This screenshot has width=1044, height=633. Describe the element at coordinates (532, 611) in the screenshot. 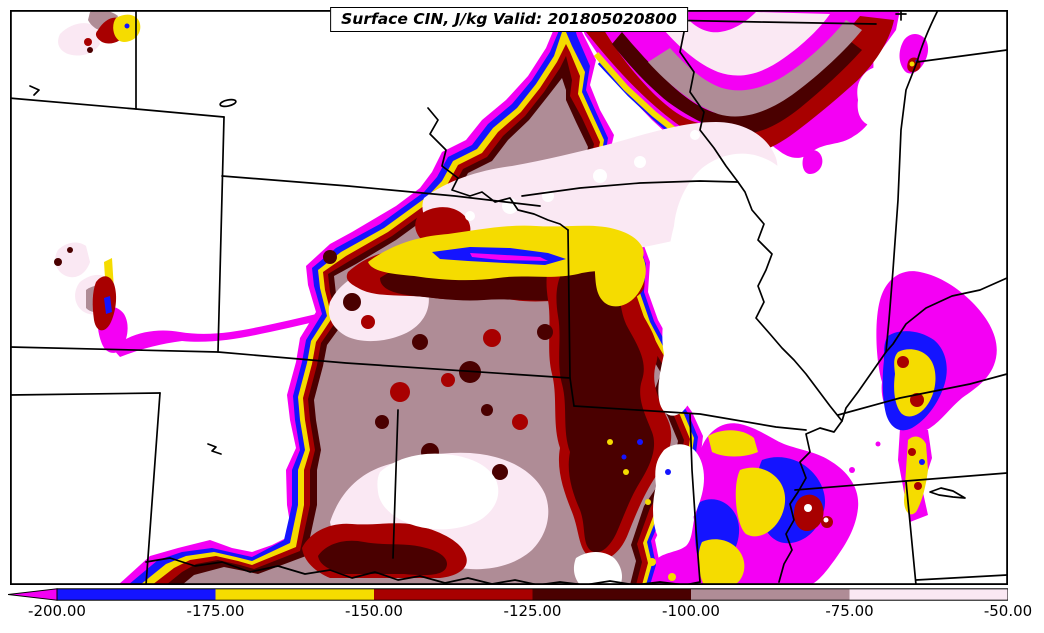

I see `colorbar-tick-label: -125.00` at that location.